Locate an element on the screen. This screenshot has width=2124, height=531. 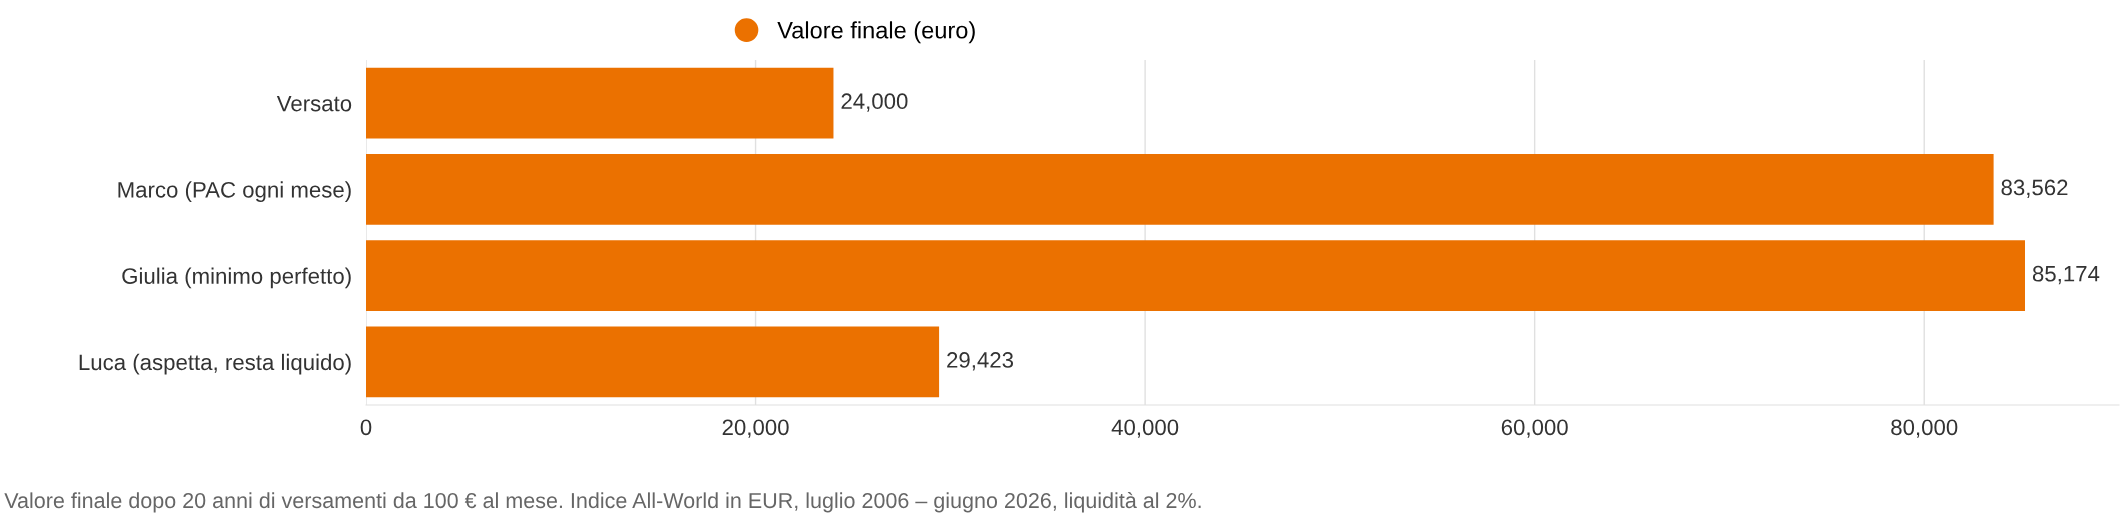
text: 24,000 is located at coordinates (874, 102).